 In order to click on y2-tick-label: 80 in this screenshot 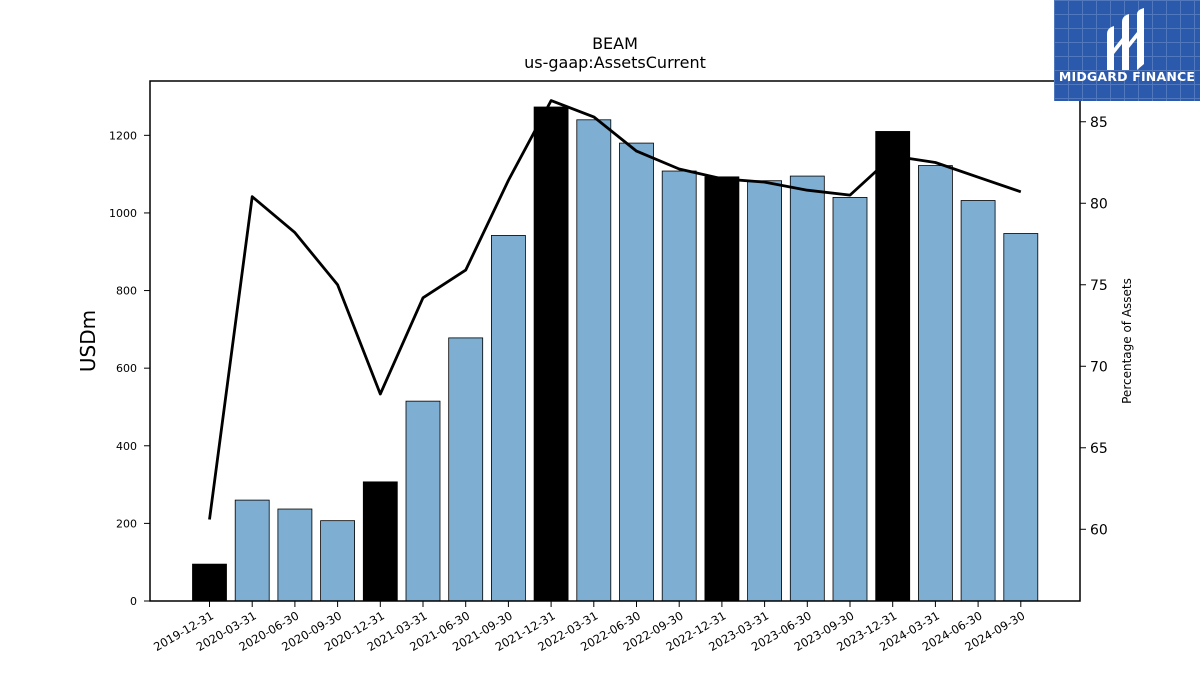, I will do `click(1099, 204)`.